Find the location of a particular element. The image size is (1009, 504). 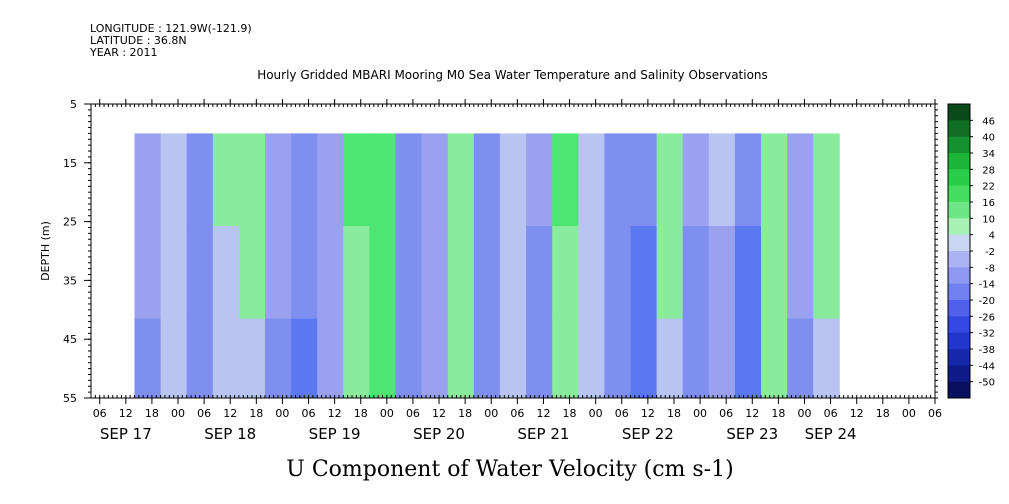

y-tick-label: 5 is located at coordinates (73, 104).